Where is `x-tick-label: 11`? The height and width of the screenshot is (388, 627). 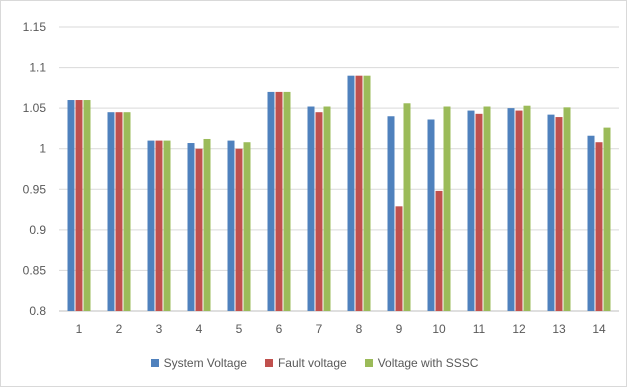
x-tick-label: 11 is located at coordinates (479, 329).